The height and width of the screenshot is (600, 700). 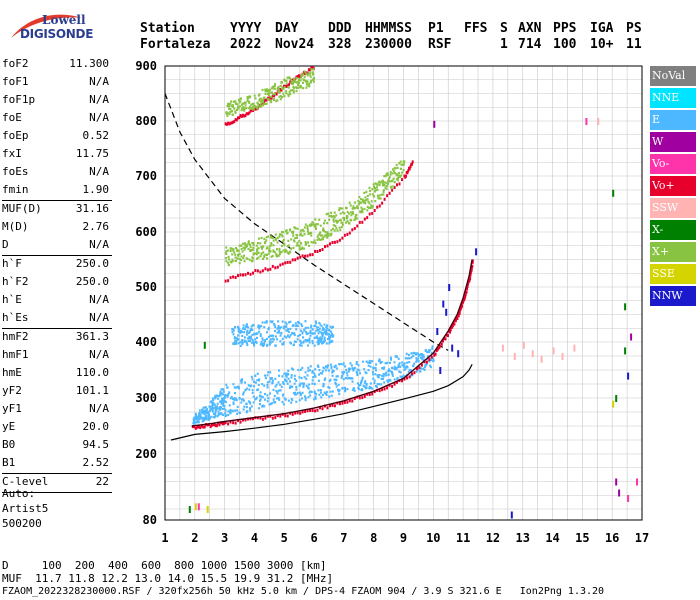 What do you see at coordinates (57, 338) in the screenshot?
I see `param-row: hmF2 361.3` at bounding box center [57, 338].